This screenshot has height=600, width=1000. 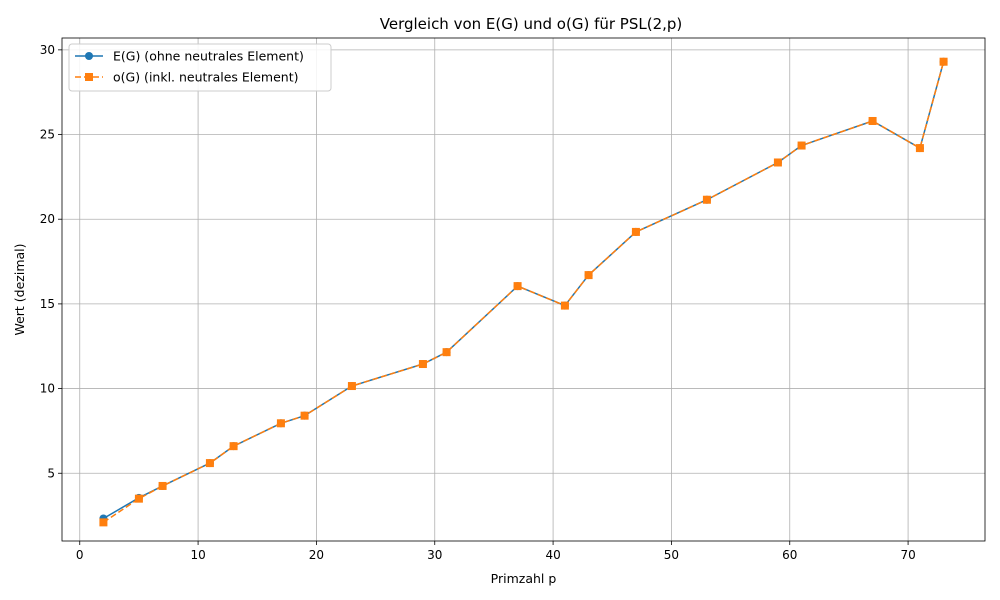 I want to click on x-tick-label: 60, so click(x=789, y=555).